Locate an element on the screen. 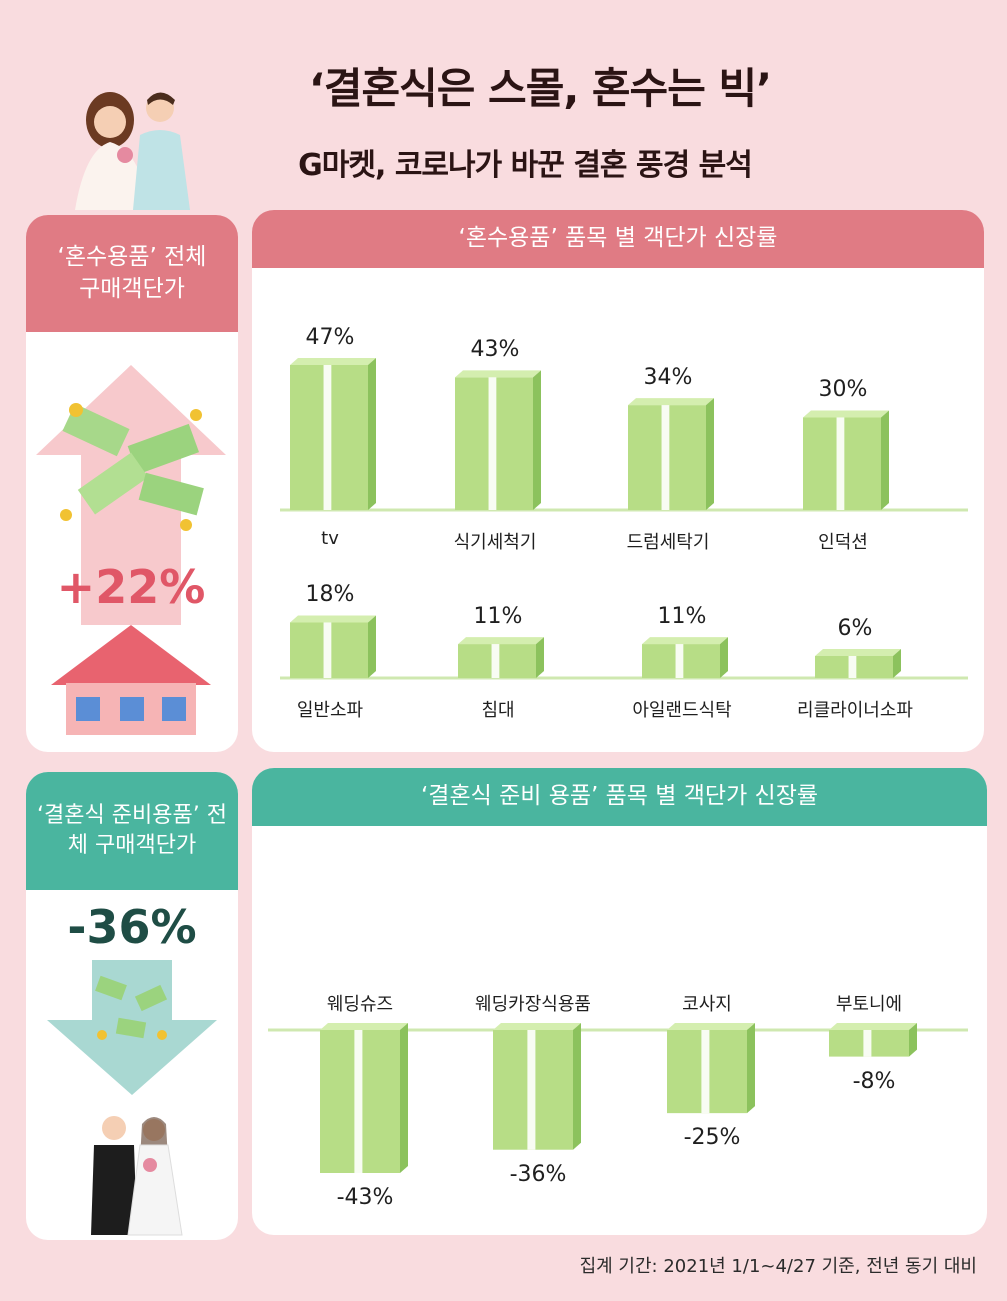 This screenshot has width=1007, height=1301. value-label-침대: 11% is located at coordinates (498, 617).